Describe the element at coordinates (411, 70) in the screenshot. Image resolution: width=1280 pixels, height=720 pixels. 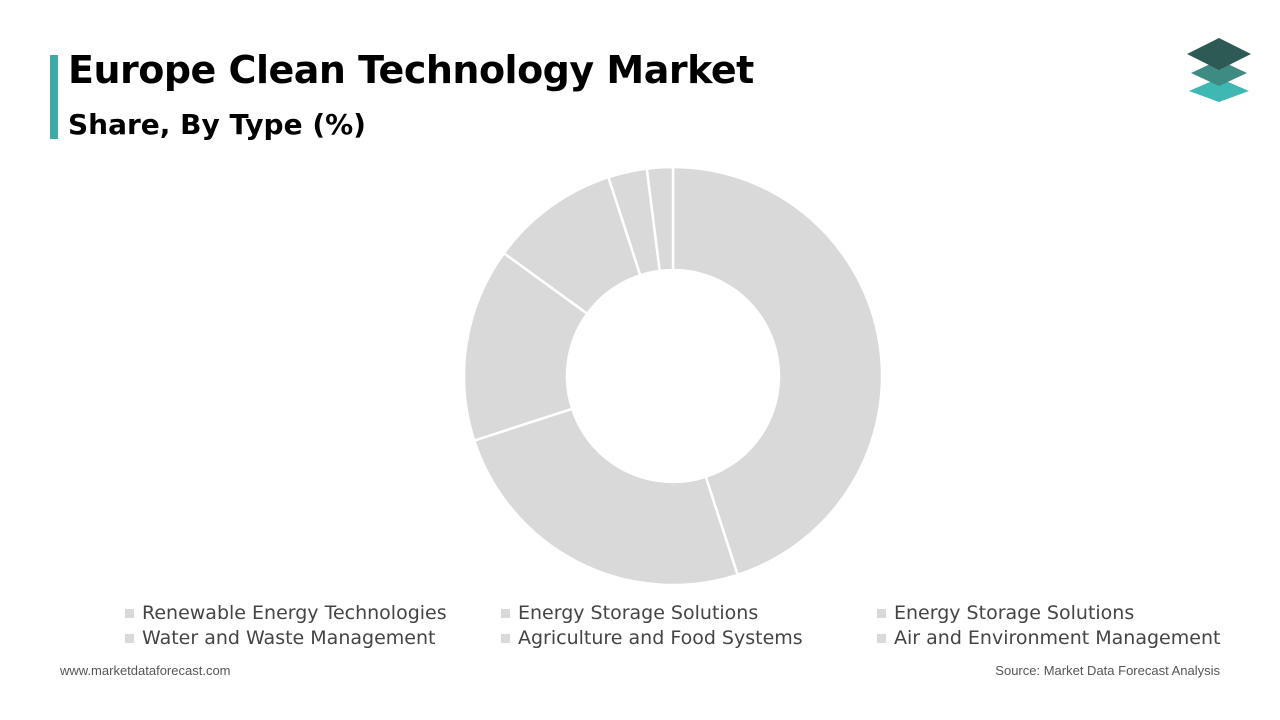
I see `page-title: Europe Clean Technology Market` at that location.